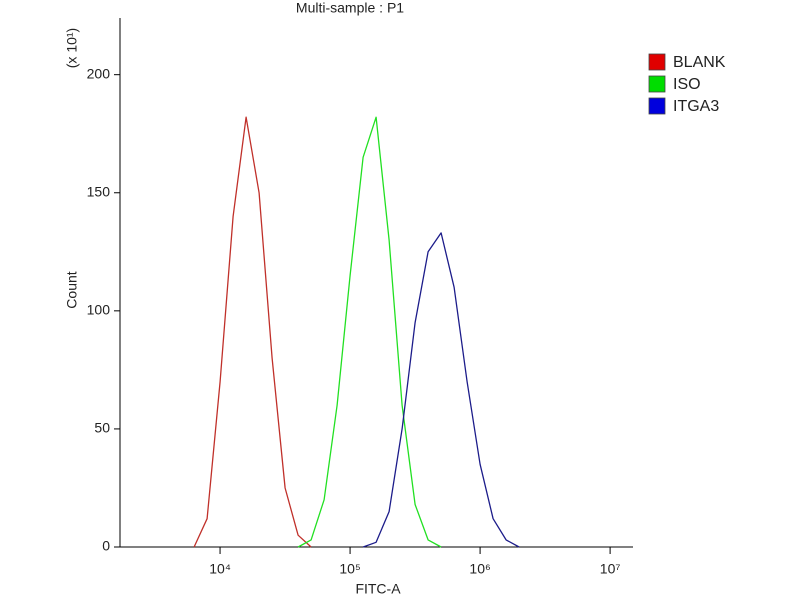  Describe the element at coordinates (378, 589) in the screenshot. I see `x-axis-label: FITC-A` at that location.